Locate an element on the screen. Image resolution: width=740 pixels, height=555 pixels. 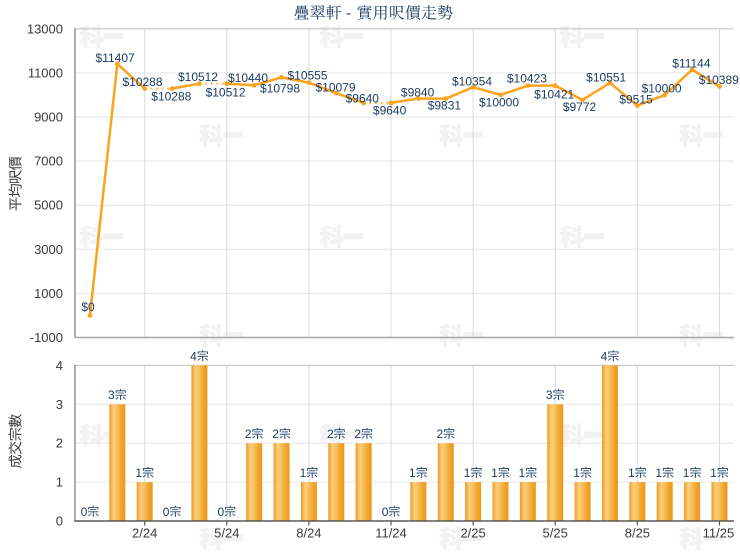
svg-text: $11144 is located at coordinates (691, 64).